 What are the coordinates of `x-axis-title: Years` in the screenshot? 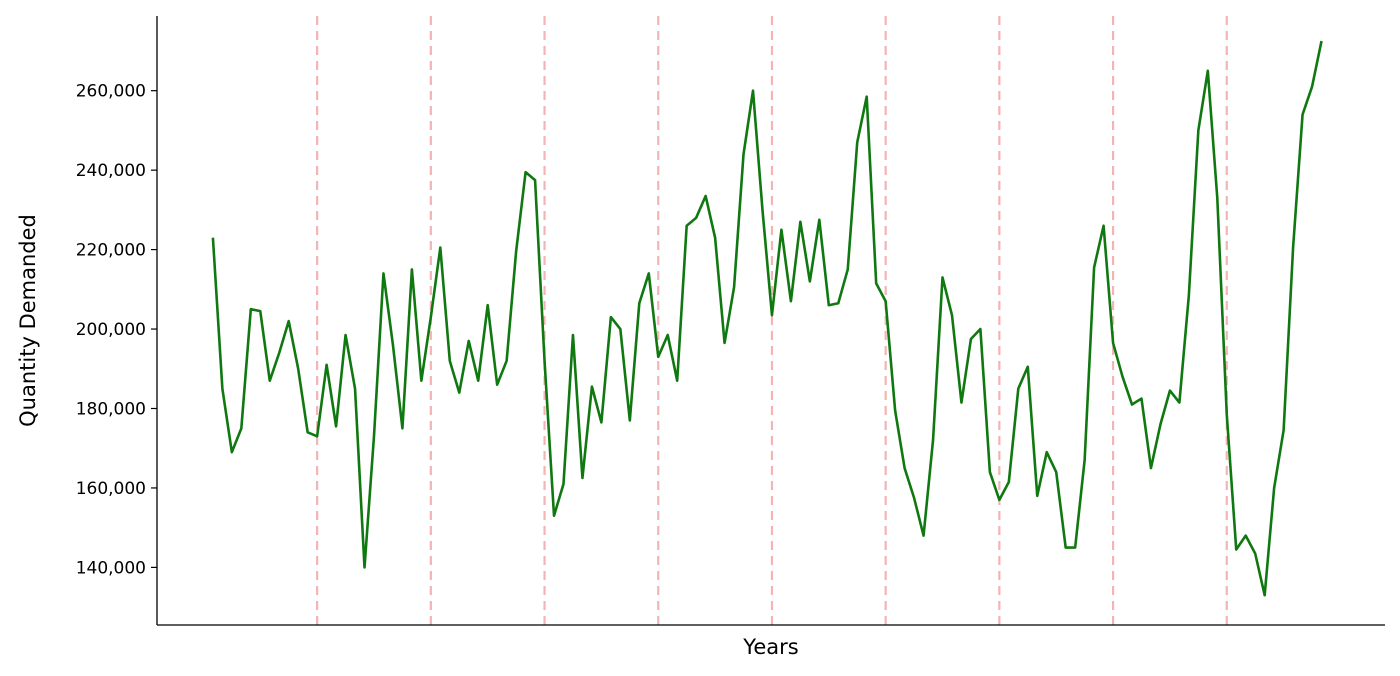 It's located at (770, 647).